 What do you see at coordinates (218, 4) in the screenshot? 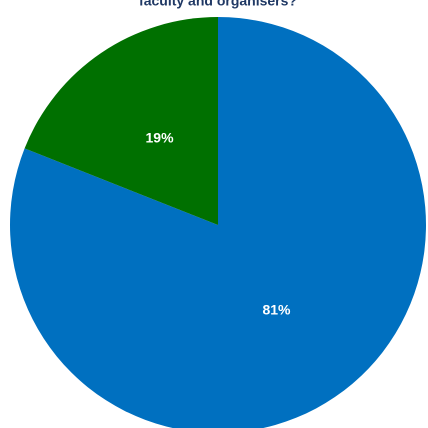
I see `chart-title: faculty and organisers?` at bounding box center [218, 4].